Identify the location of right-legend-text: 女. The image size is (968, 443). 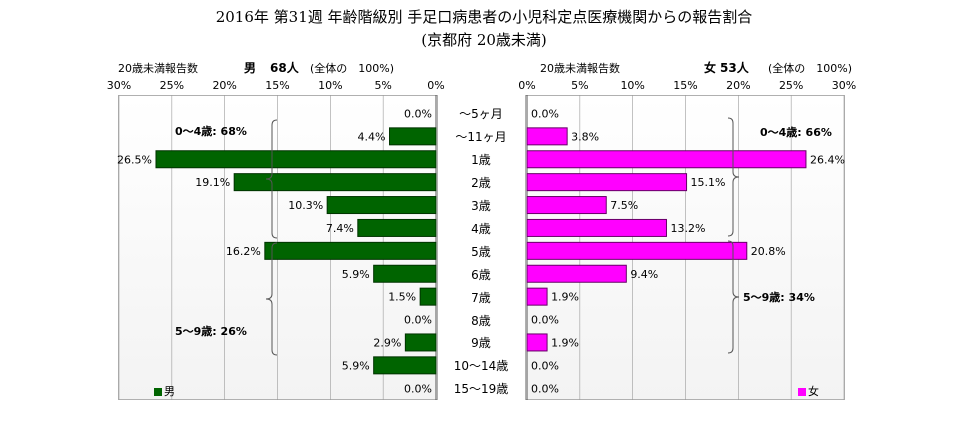
(813, 391).